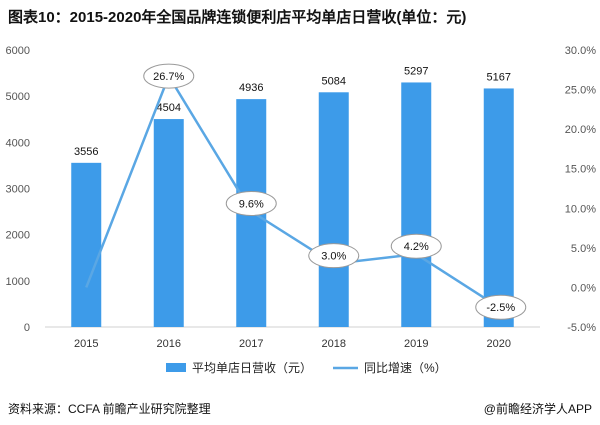  Describe the element at coordinates (292, 344) in the screenshot. I see `x-axis-labels: 2015 2016 2017 2018 2019 2020` at that location.